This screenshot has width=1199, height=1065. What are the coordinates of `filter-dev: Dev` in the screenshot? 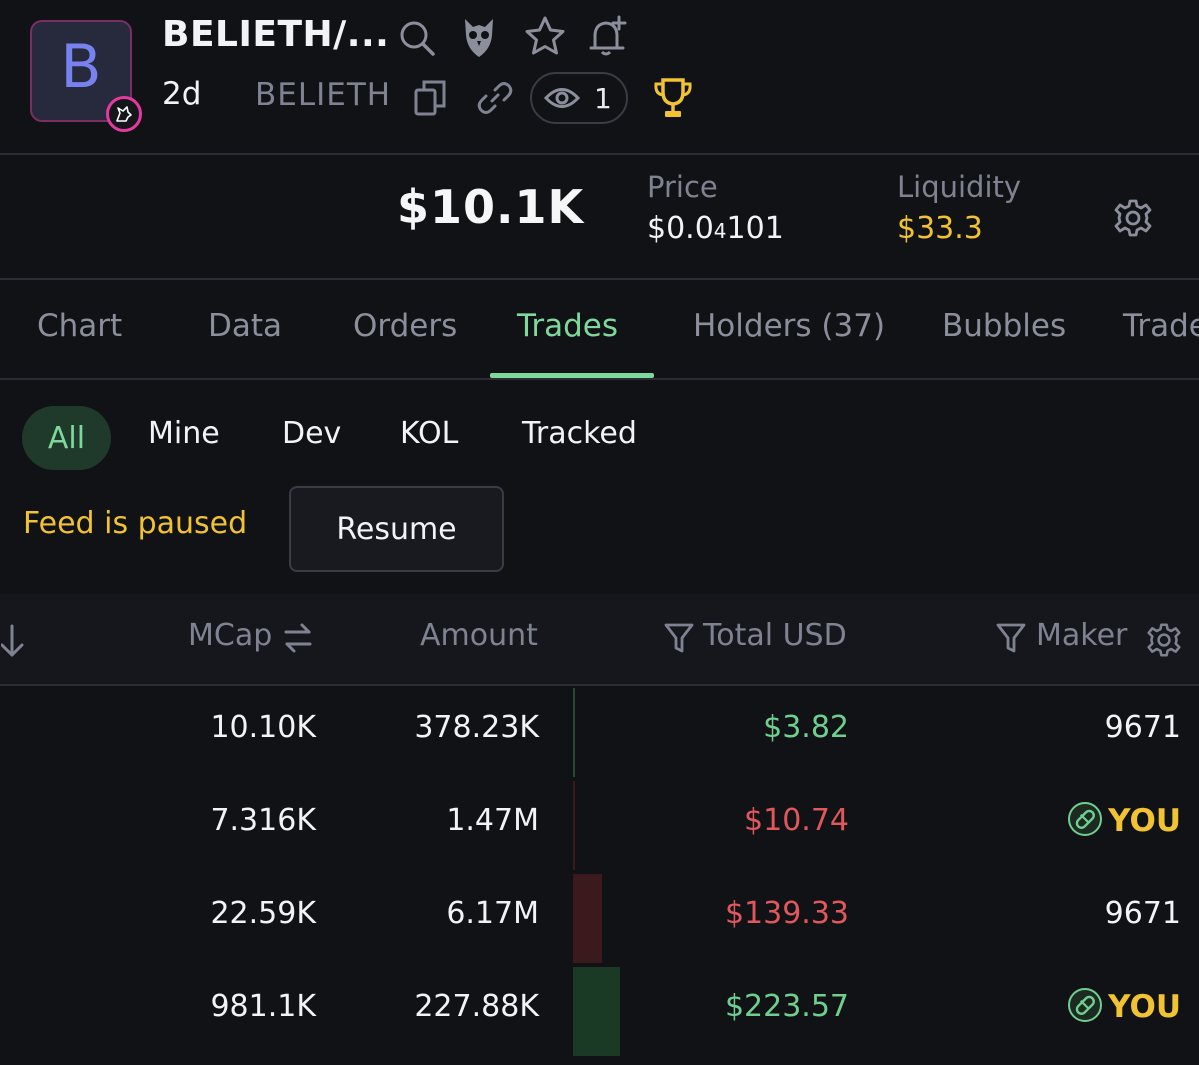 It's located at (312, 433).